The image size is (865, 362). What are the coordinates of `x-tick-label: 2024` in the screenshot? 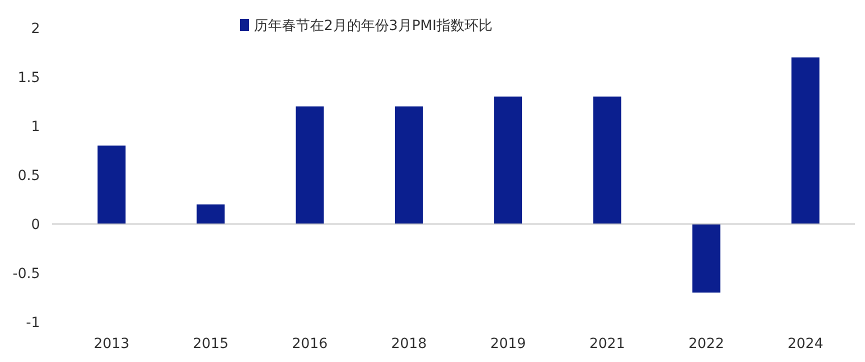 It's located at (806, 344).